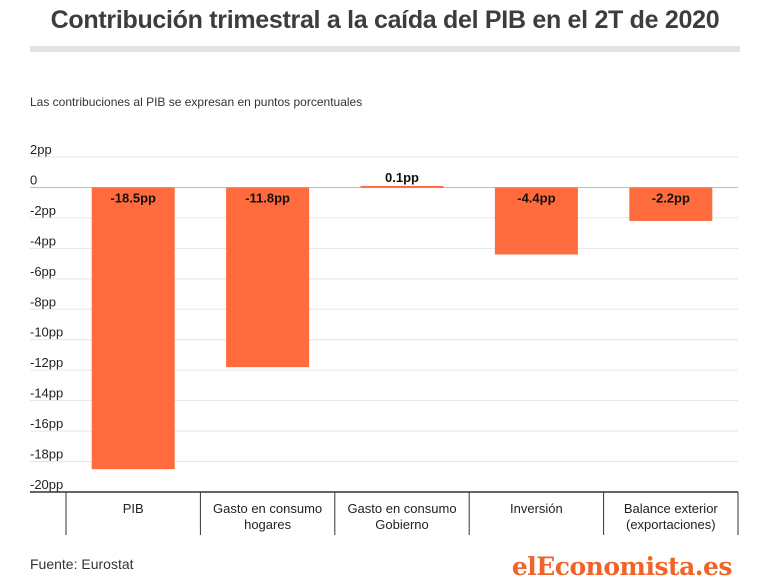 The width and height of the screenshot is (770, 582). Describe the element at coordinates (402, 177) in the screenshot. I see `data-label: 0.1pp` at that location.